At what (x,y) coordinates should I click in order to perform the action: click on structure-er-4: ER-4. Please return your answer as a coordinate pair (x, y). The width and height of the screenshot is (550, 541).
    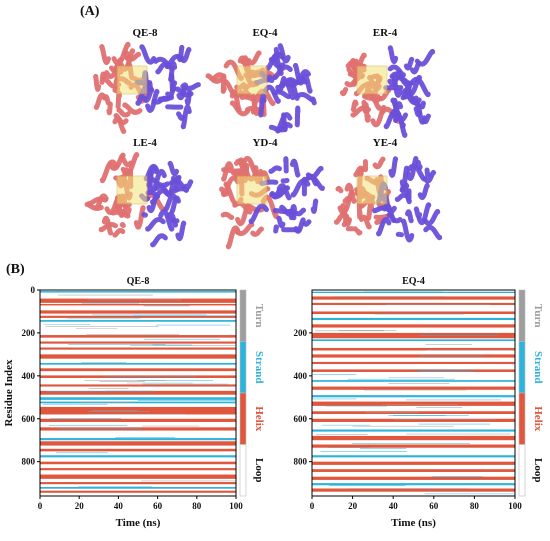
    Looking at the image, I should click on (387, 82).